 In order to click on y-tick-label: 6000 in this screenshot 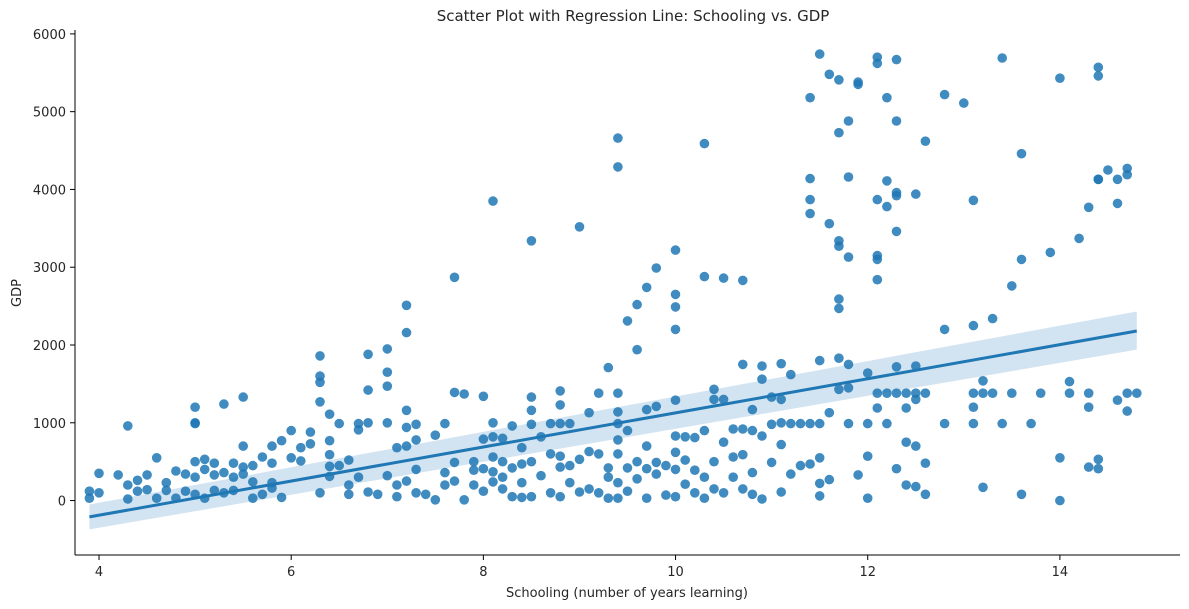, I will do `click(49, 35)`.